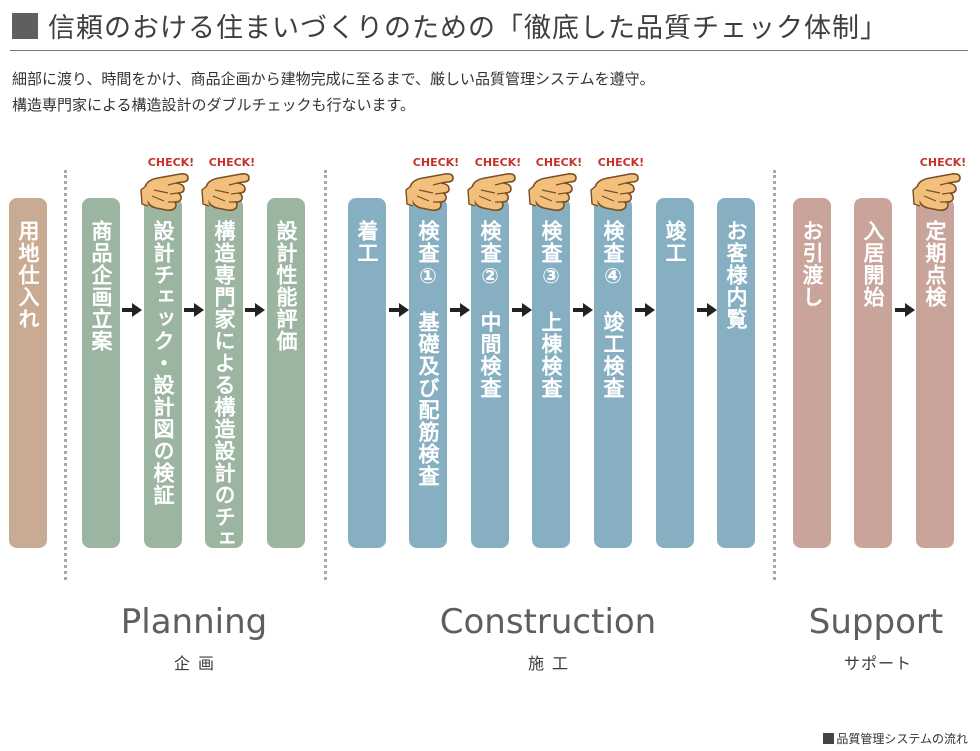  What do you see at coordinates (935, 373) in the screenshot?
I see `step-periodic-inspection: 定期点検` at bounding box center [935, 373].